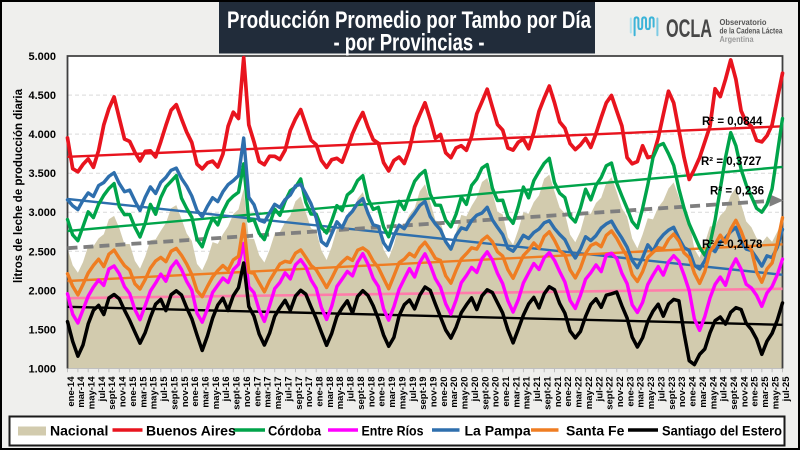 The width and height of the screenshot is (800, 455). What do you see at coordinates (413, 390) in the screenshot?
I see `svg-text: jul-19` at bounding box center [413, 390].